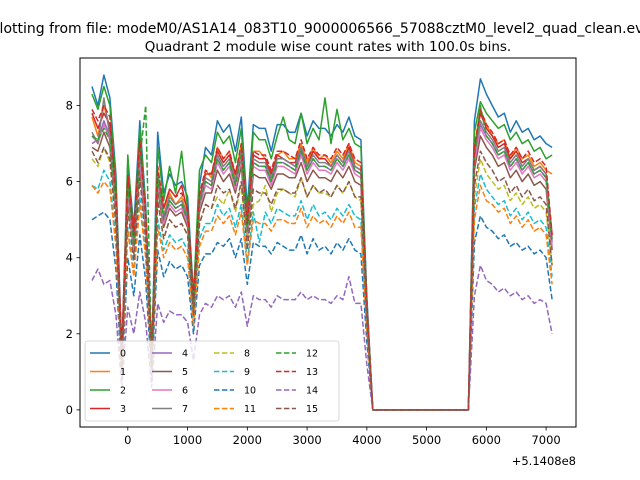 The width and height of the screenshot is (640, 480). I want to click on x-tick-label: 2000, so click(247, 440).